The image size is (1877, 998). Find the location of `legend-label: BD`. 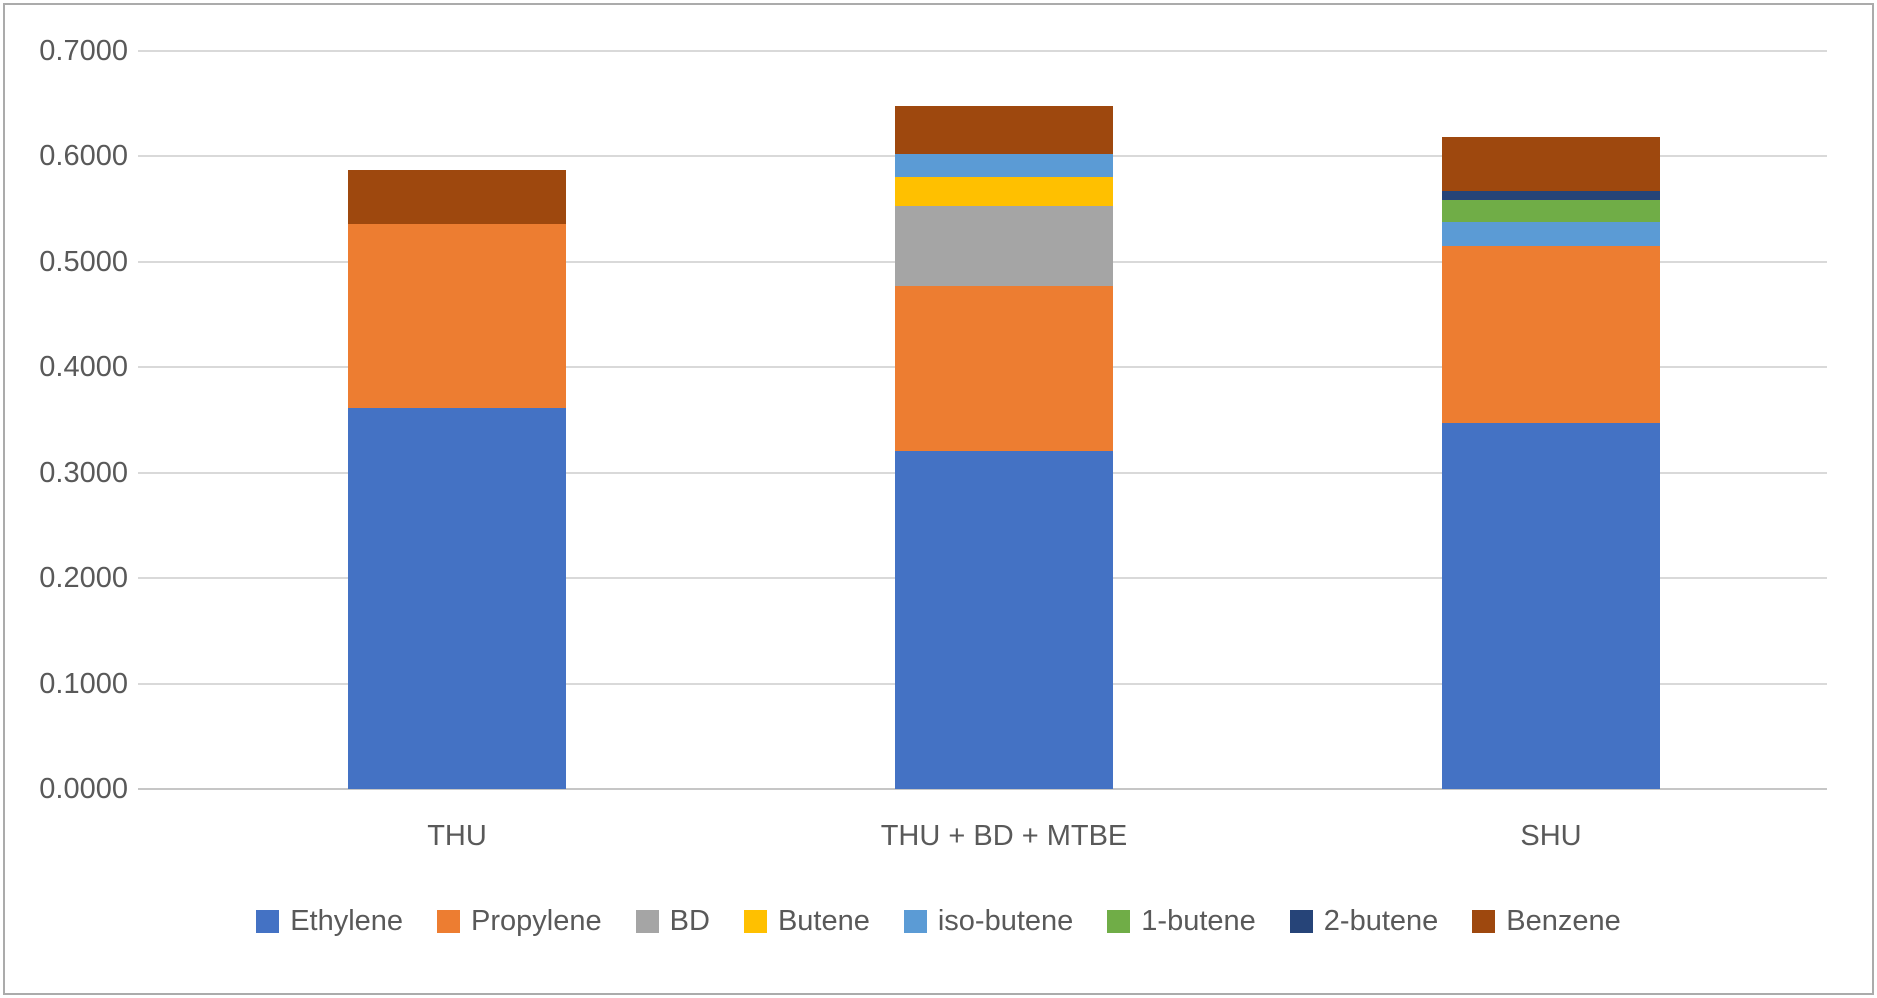

legend-label: BD is located at coordinates (689, 921).